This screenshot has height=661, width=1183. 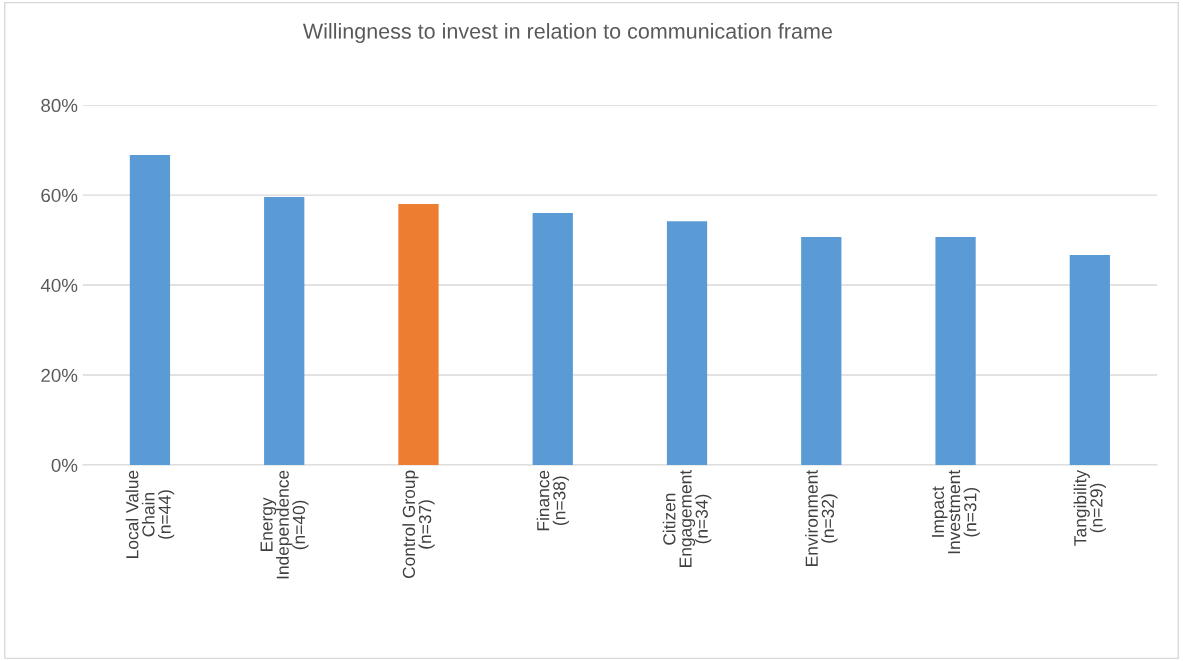 I want to click on x-tick-label: Tangibility (n=29), so click(x=1090, y=507).